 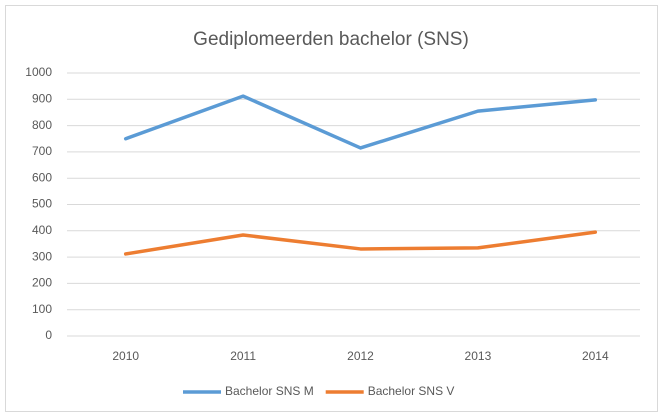 I want to click on y-tick-label: 0, so click(x=48, y=335).